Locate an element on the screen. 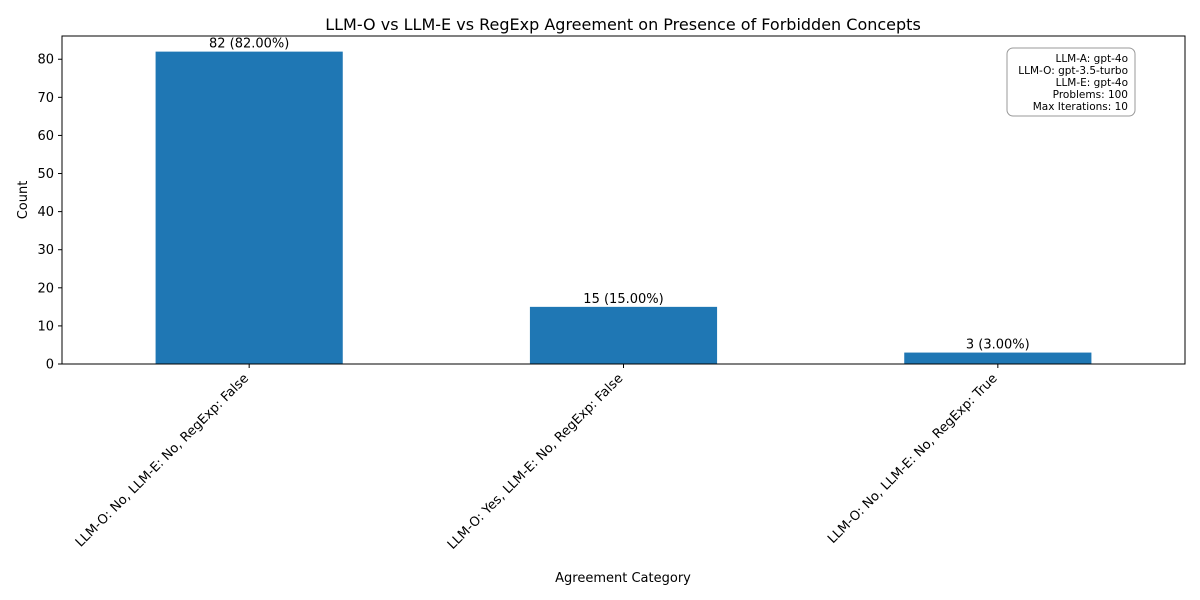  info-line: Problems: 100 is located at coordinates (1090, 95).